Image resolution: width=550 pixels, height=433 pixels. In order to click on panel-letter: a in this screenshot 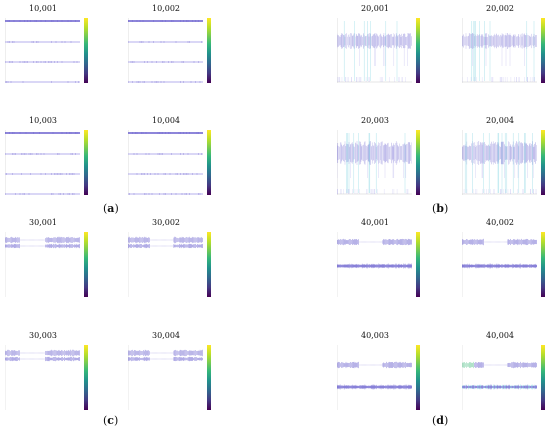, I will do `click(111, 208)`.